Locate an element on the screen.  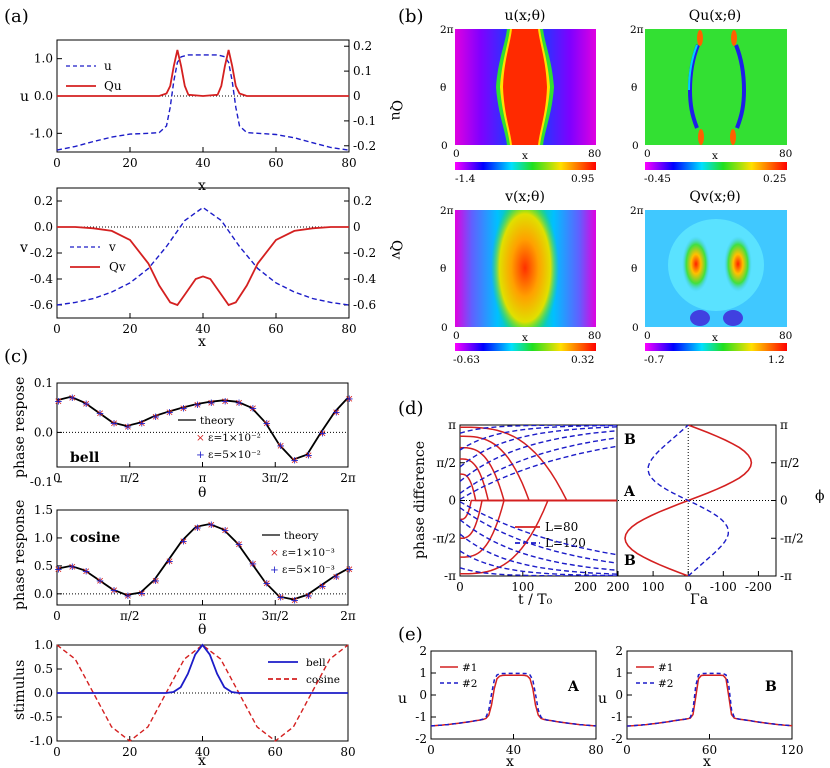
a2-xtick-label-0: 0 is located at coordinates (57, 329).